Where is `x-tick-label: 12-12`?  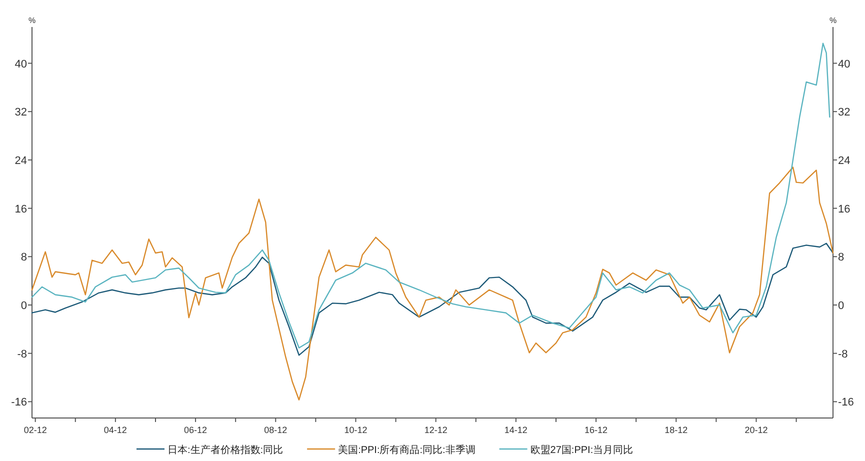
x-tick-label: 12-12 is located at coordinates (436, 430).